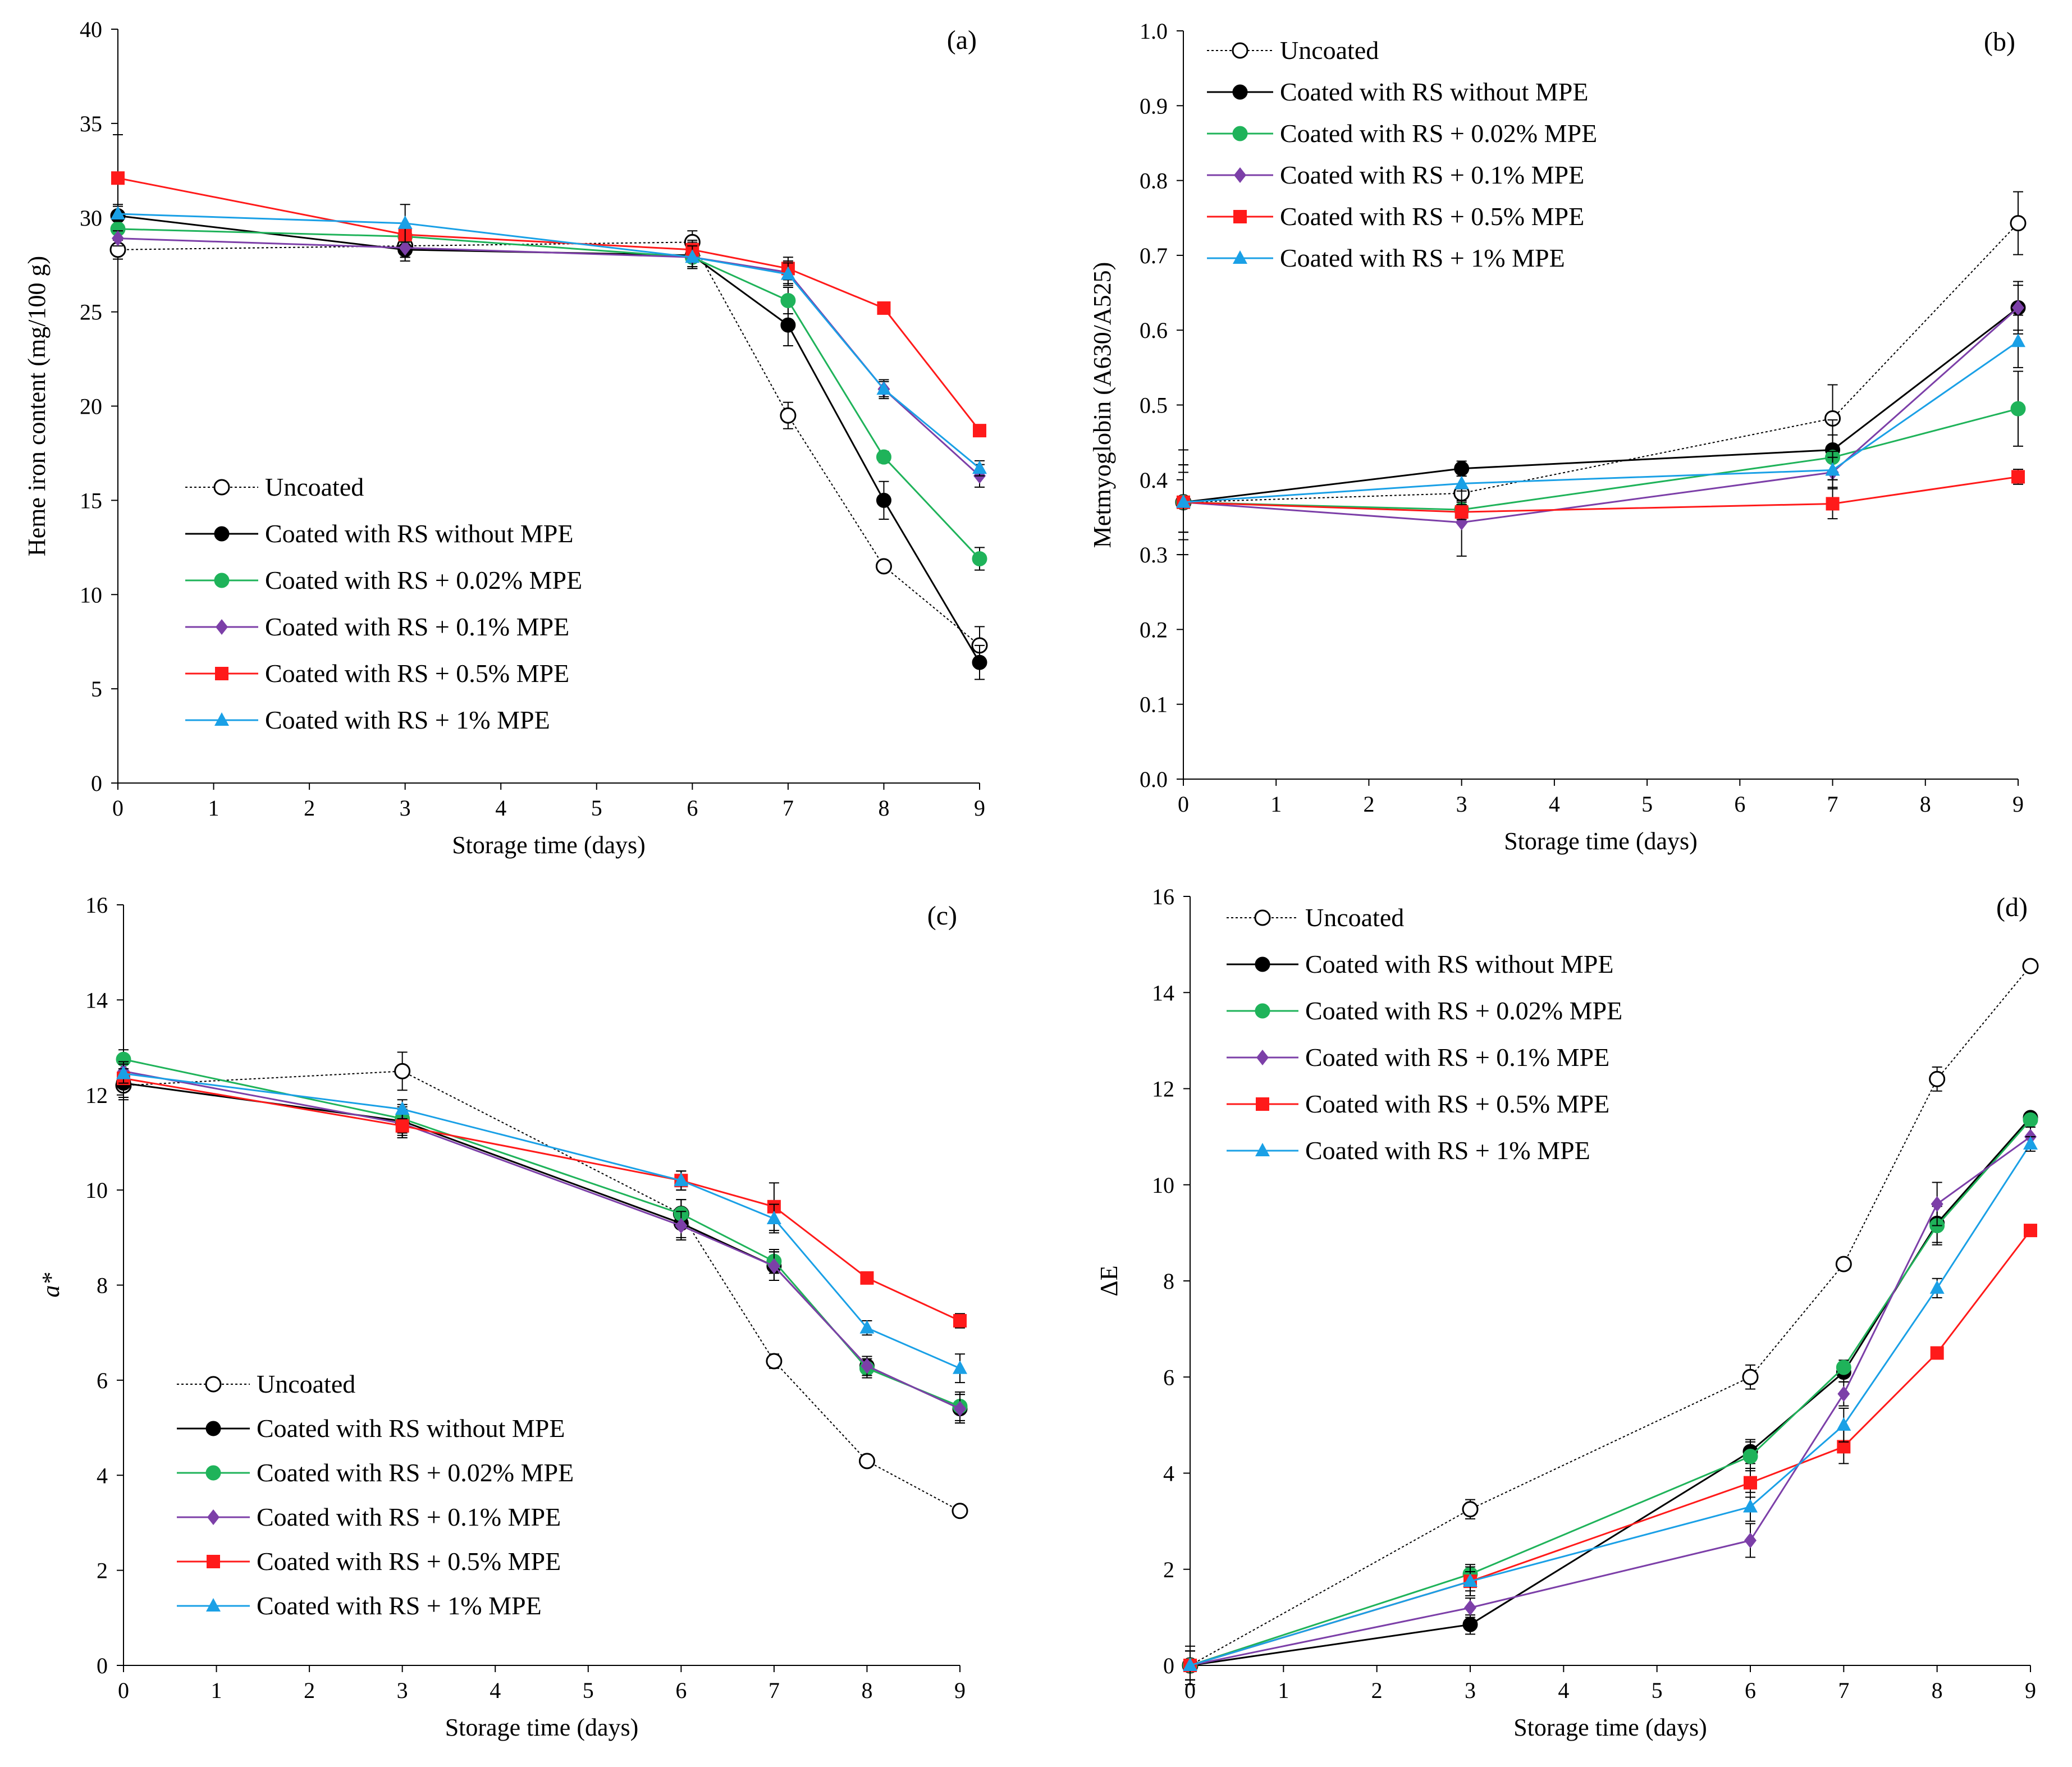 The height and width of the screenshot is (1767, 2072). I want to click on series-coated-with-rs-without-mpe, so click(1601, 411).